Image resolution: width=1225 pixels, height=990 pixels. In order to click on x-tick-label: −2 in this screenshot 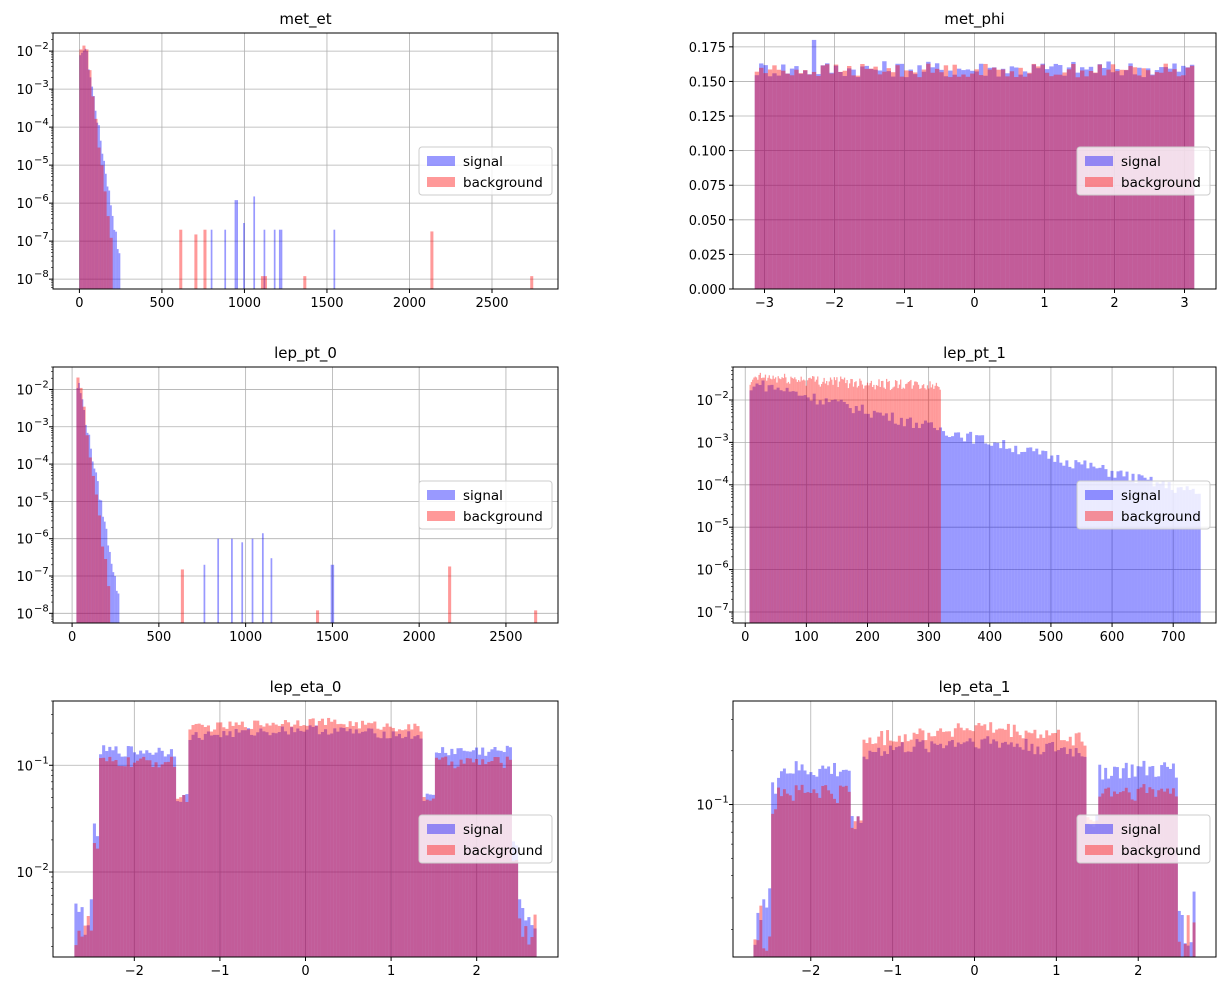, I will do `click(134, 971)`.